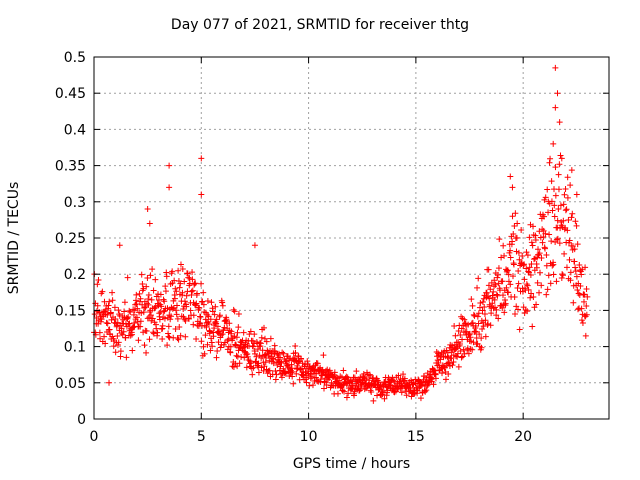 This screenshot has height=480, width=640. What do you see at coordinates (75, 203) in the screenshot?
I see `y-tick-label: 0.3` at bounding box center [75, 203].